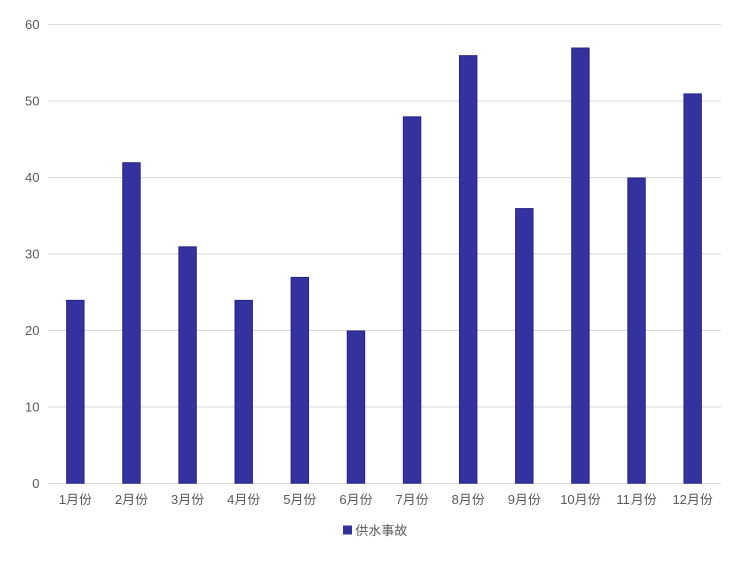 The image size is (731, 570). I want to click on svg-text: 0, so click(35, 483).